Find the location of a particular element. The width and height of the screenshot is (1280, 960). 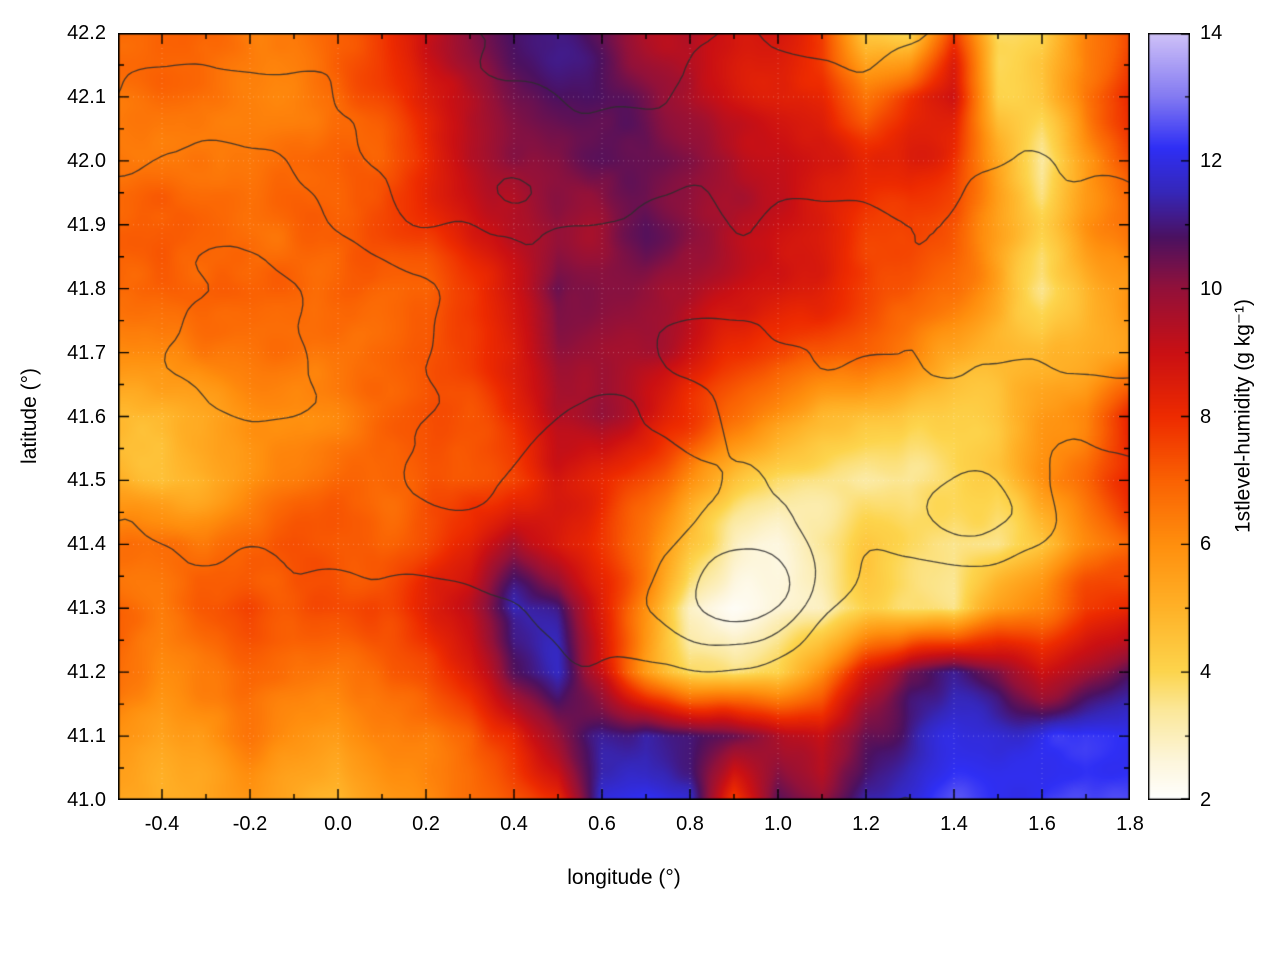

x-tick-label: 1.2 is located at coordinates (866, 824).